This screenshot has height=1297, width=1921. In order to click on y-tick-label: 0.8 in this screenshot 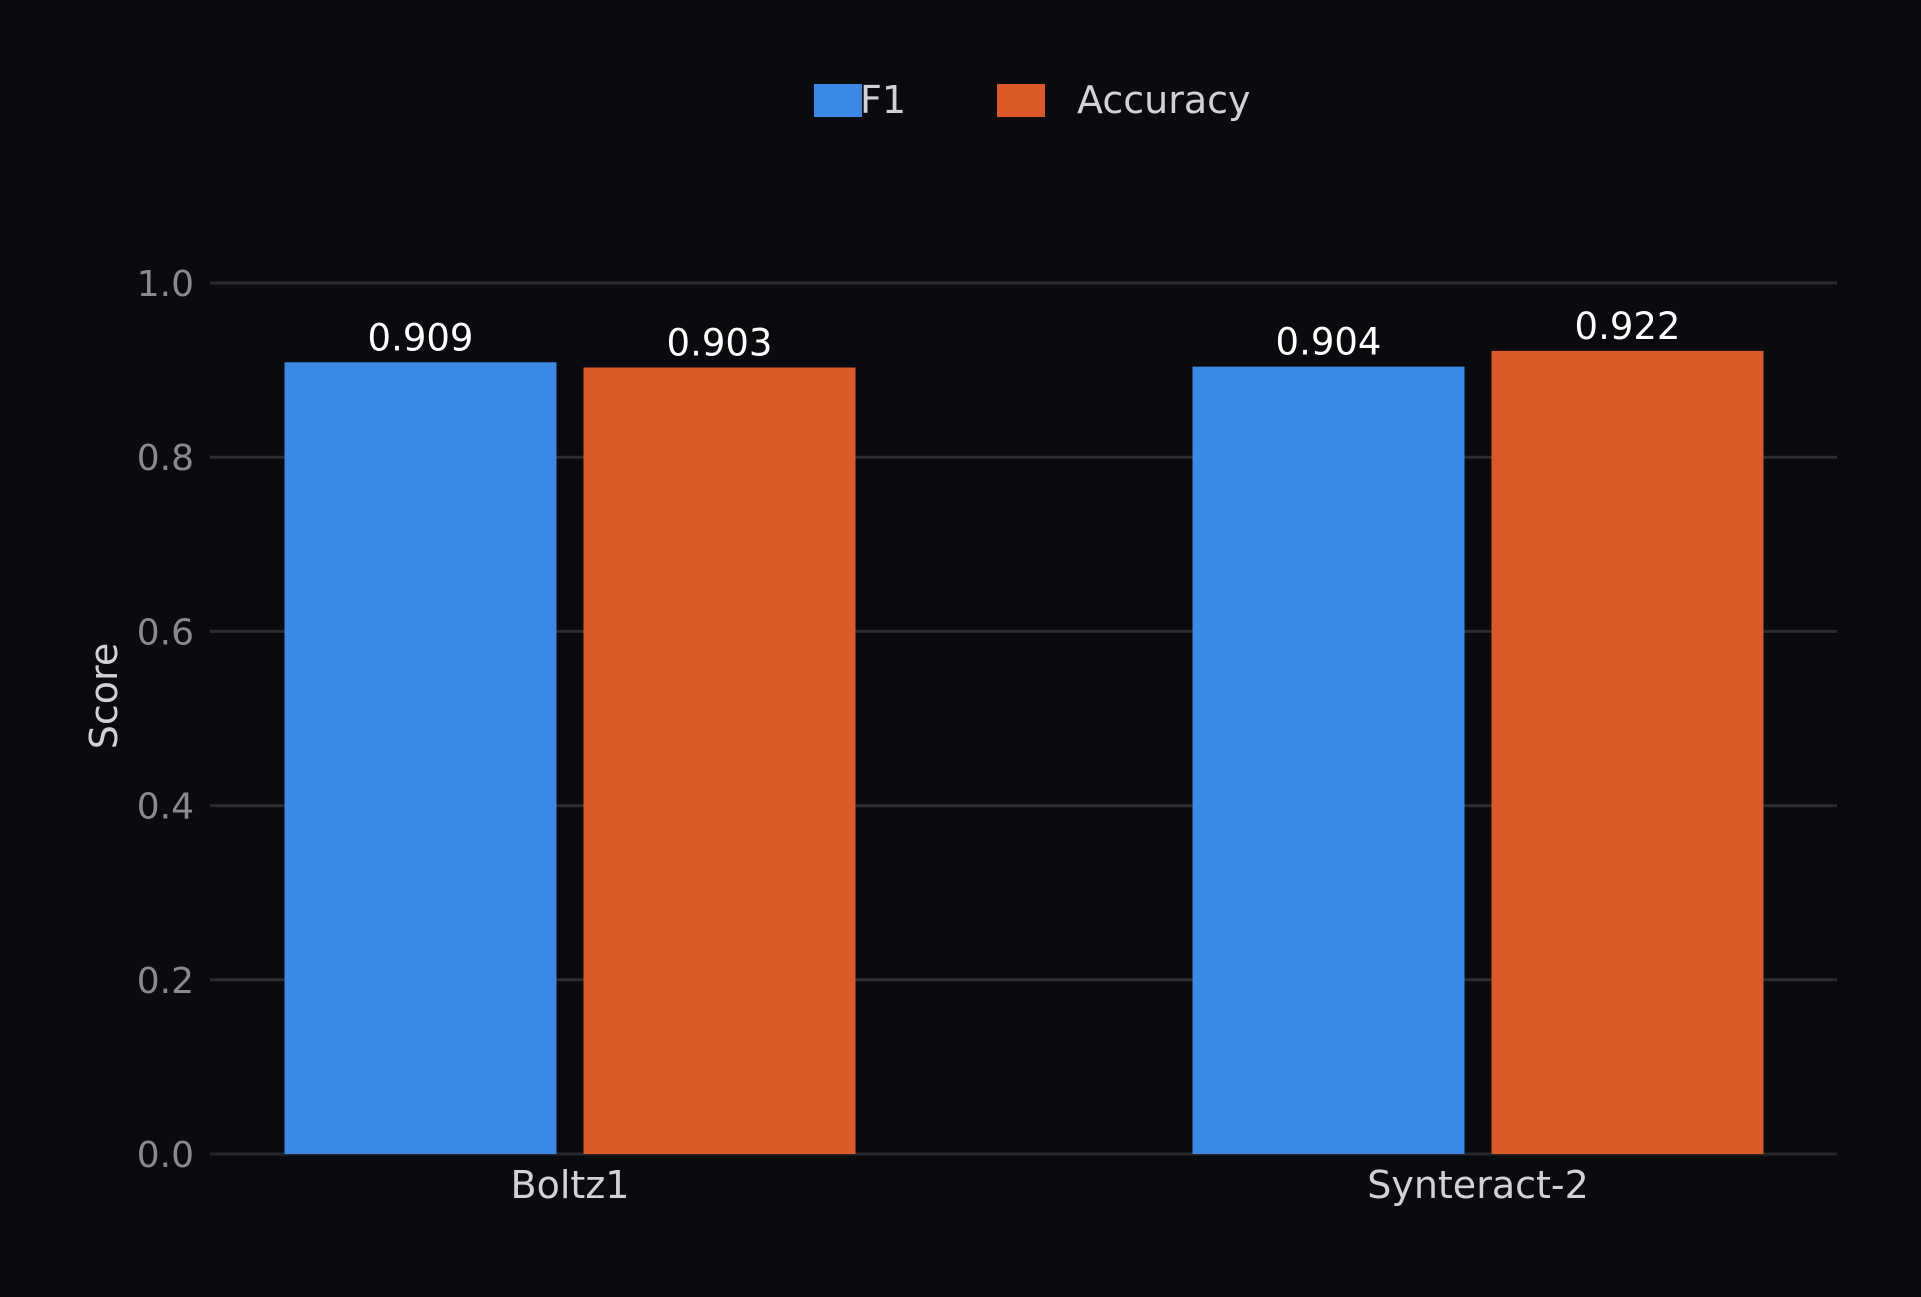, I will do `click(165, 458)`.